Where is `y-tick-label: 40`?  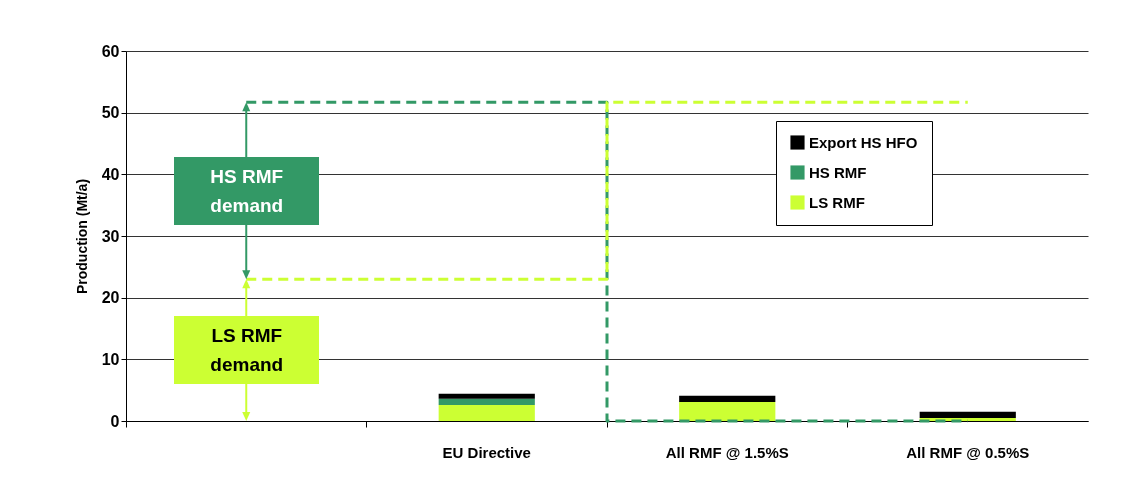
y-tick-label: 40 is located at coordinates (110, 174).